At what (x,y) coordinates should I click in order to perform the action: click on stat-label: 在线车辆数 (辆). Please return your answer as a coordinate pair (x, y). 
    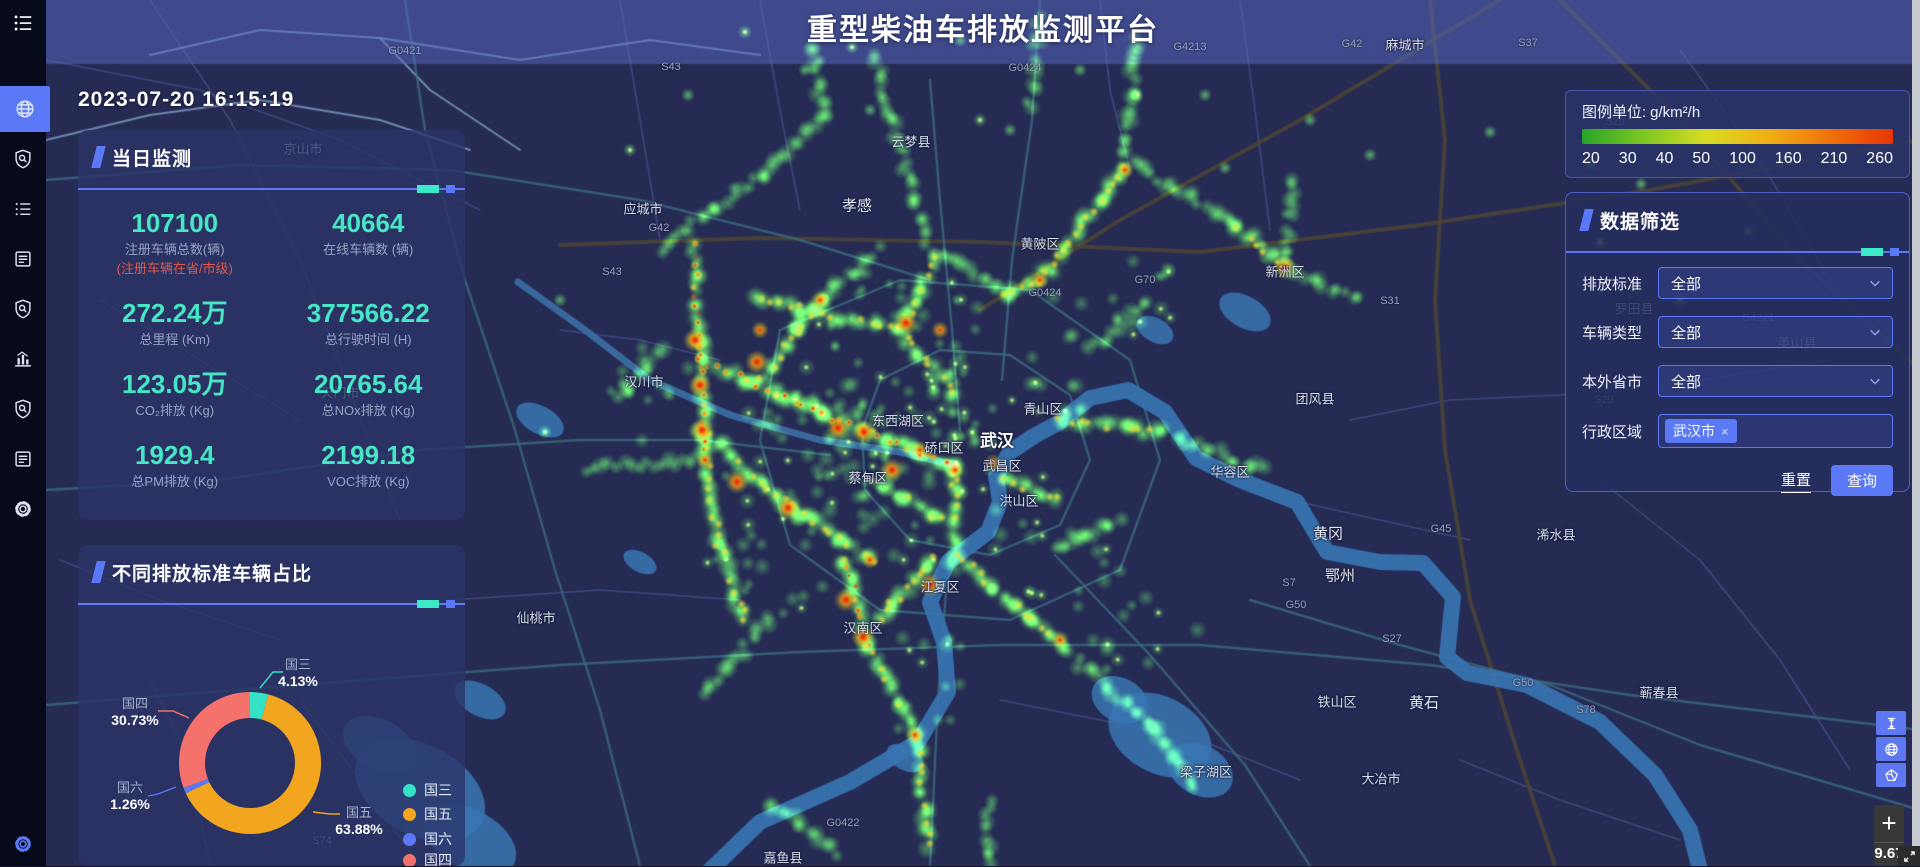
    Looking at the image, I should click on (368, 249).